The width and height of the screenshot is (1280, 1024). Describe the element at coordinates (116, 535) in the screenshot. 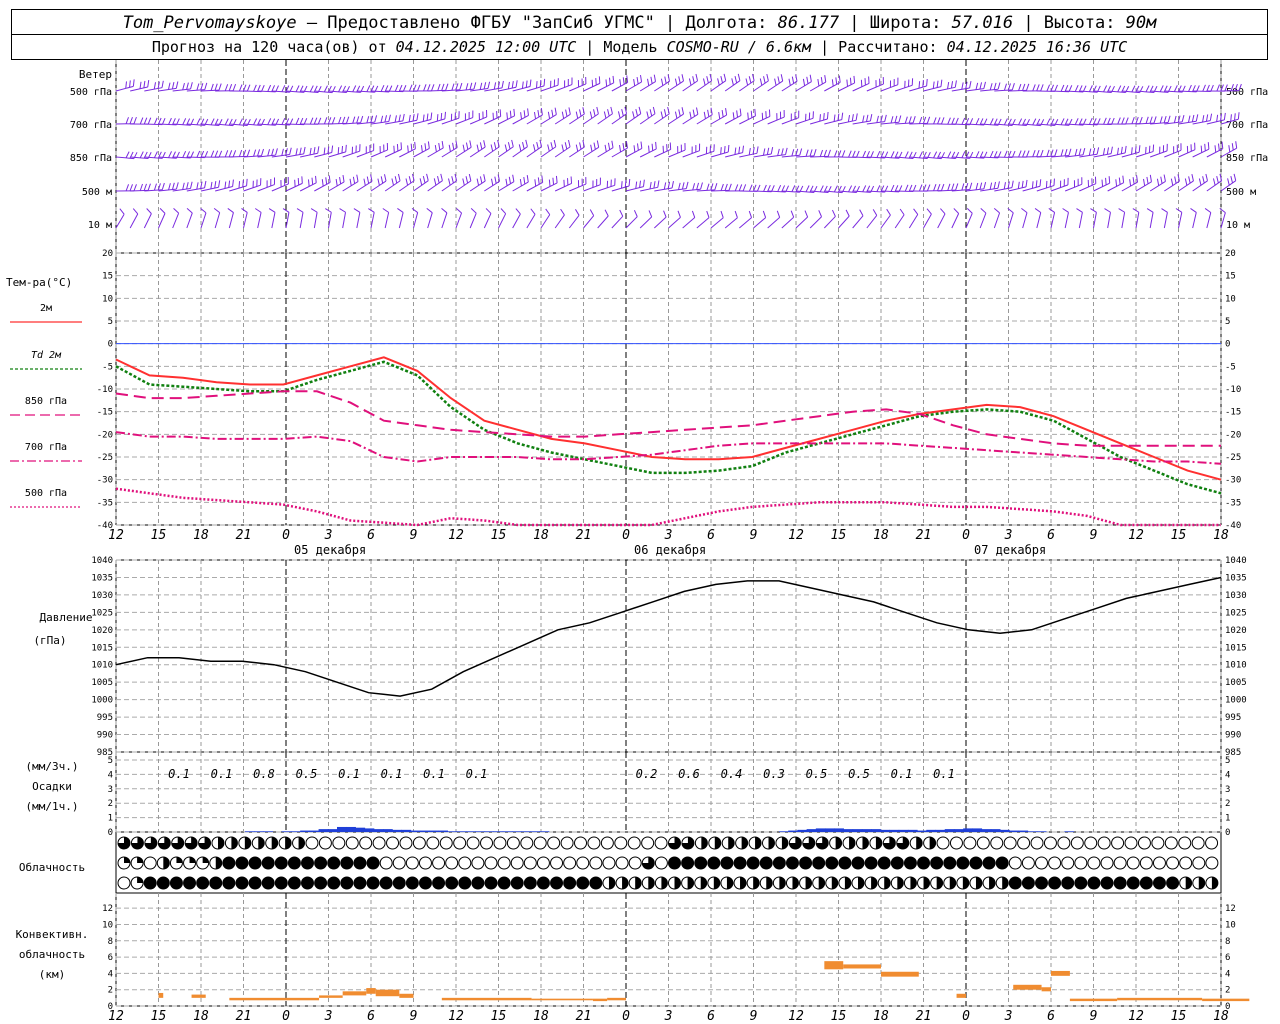

I see `temp-axis-hour-label: 12` at that location.